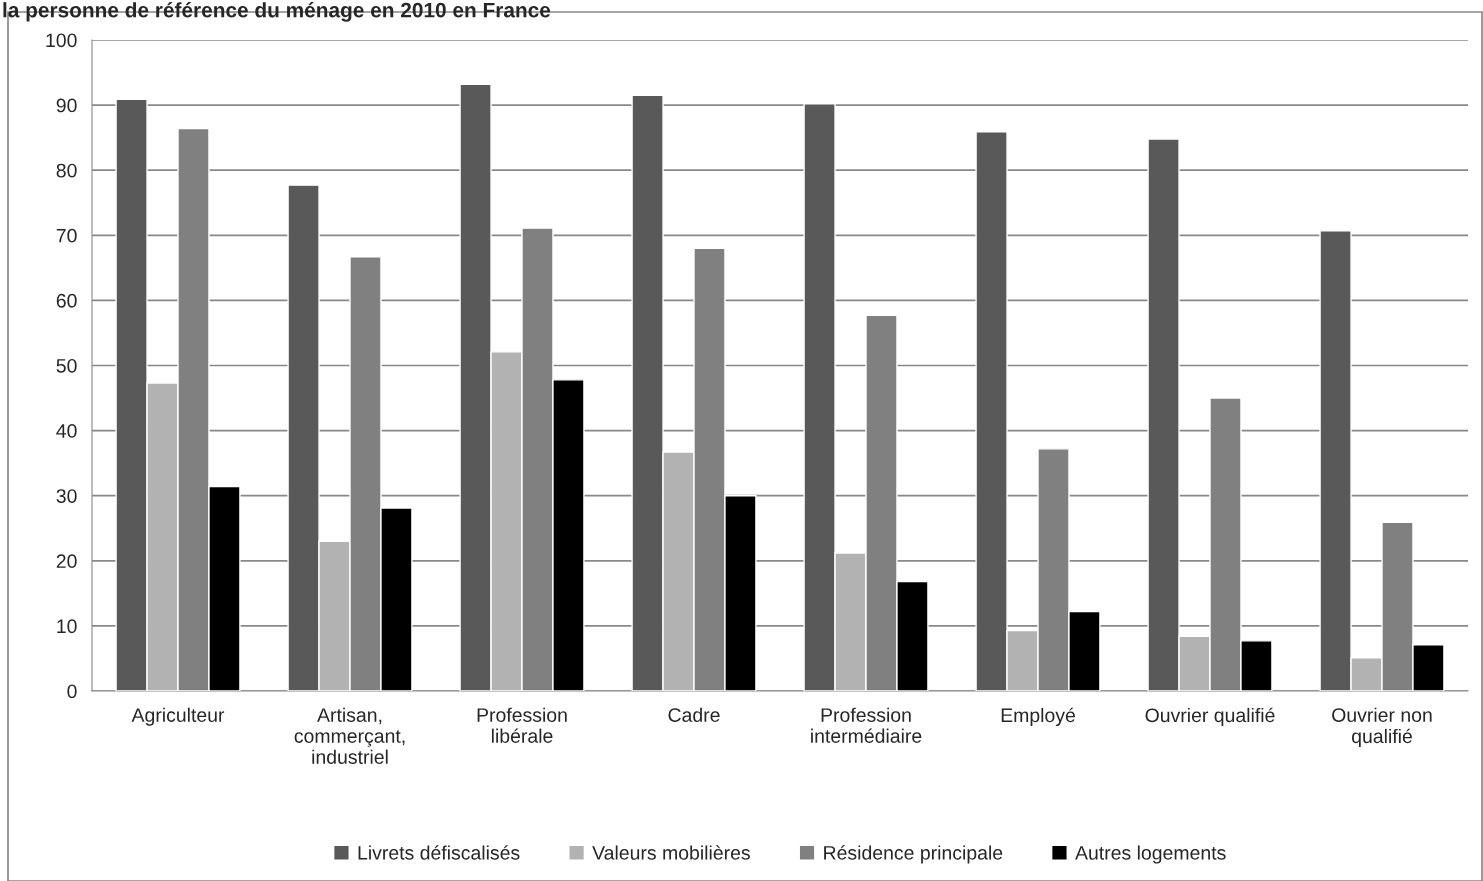  Describe the element at coordinates (1210, 717) in the screenshot. I see `x-tick-label: Ouvrier qualifié` at that location.